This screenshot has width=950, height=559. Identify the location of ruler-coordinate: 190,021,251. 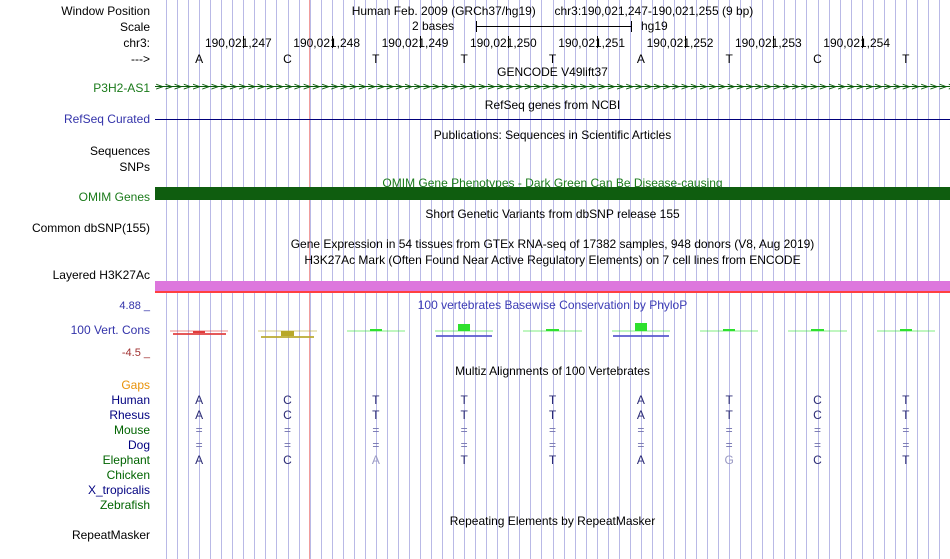
(592, 43).